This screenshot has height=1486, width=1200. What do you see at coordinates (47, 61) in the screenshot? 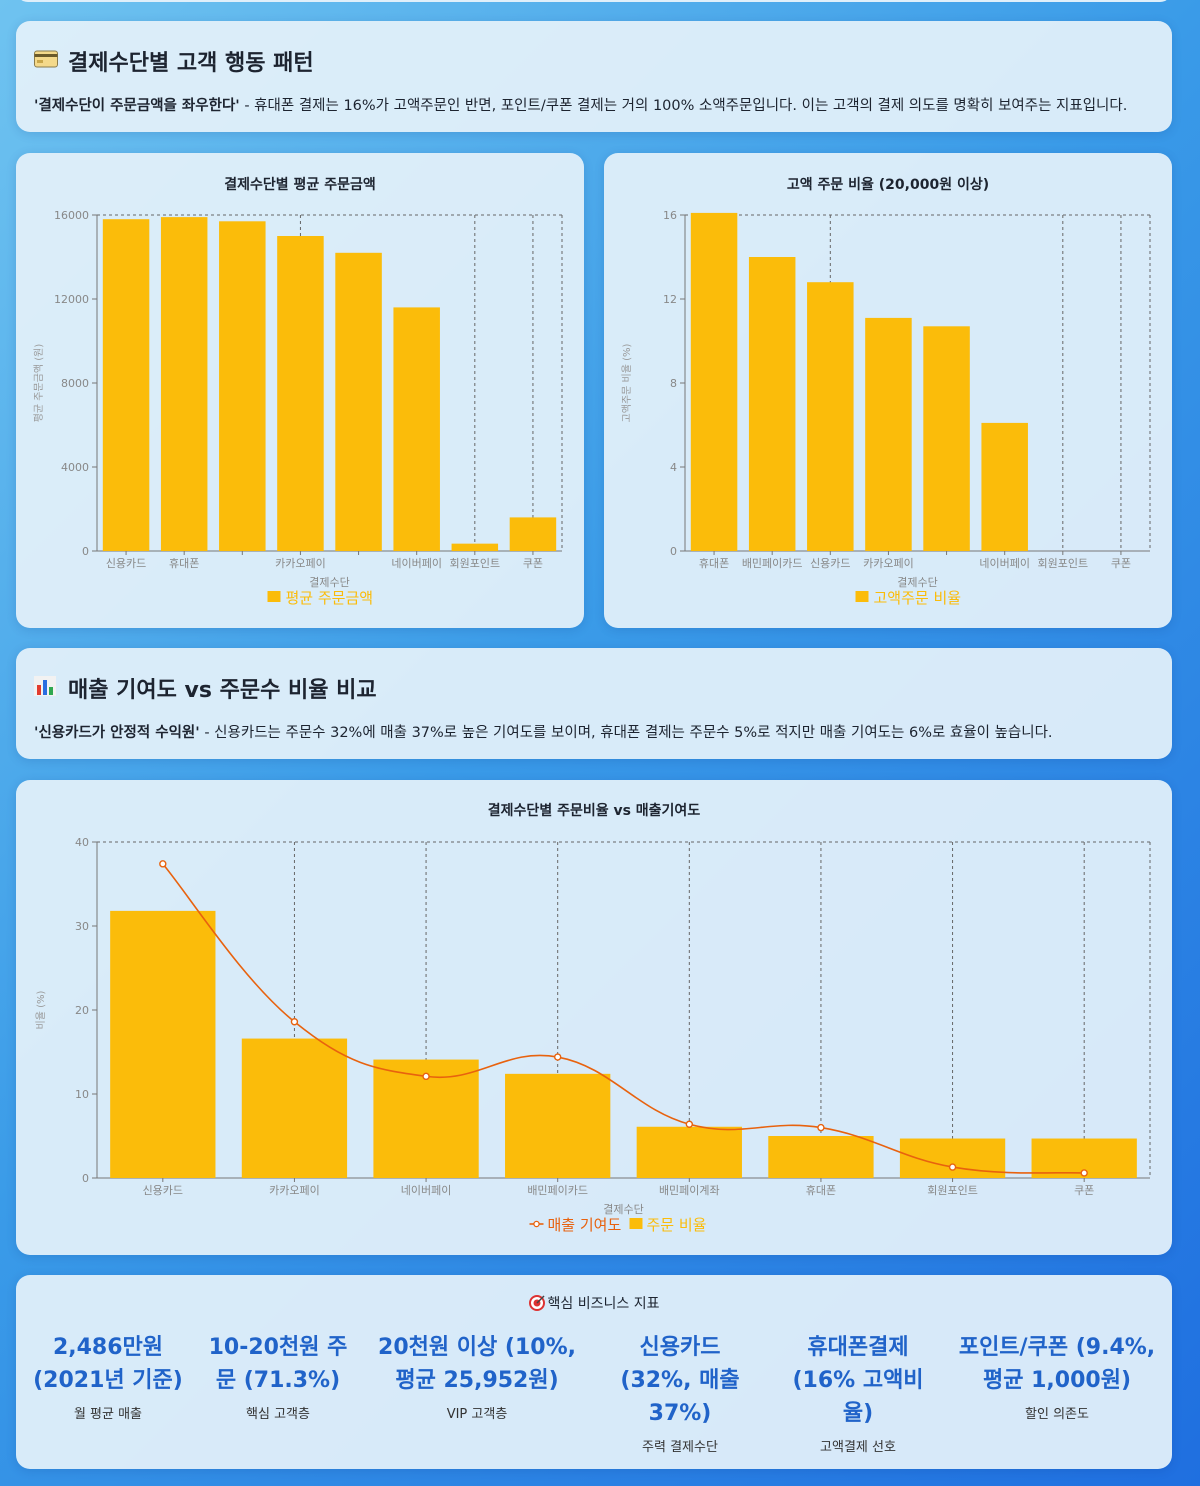
I see `credit-card-icon` at bounding box center [47, 61].